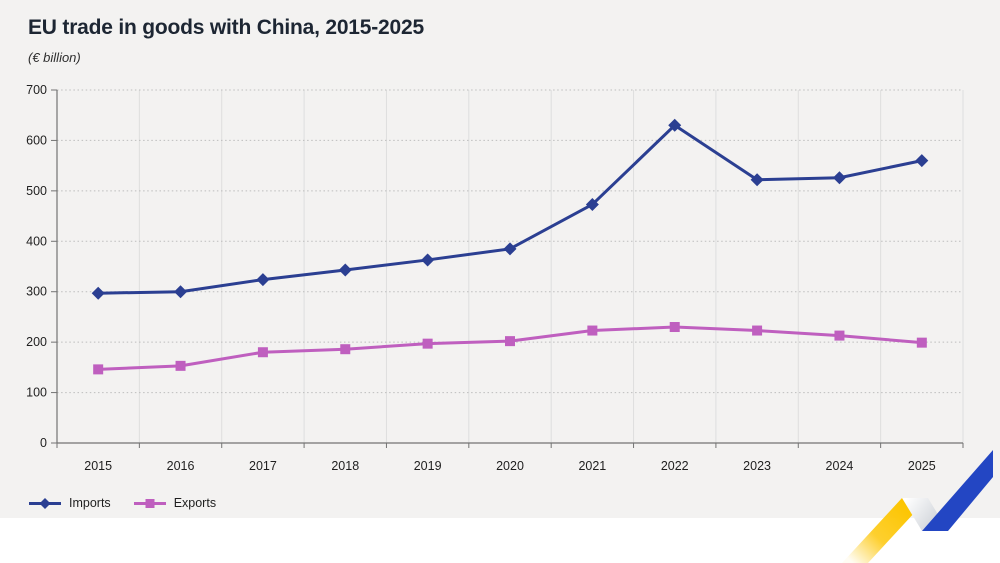 The image size is (1000, 563). What do you see at coordinates (98, 466) in the screenshot?
I see `svg-text: 2015` at bounding box center [98, 466].